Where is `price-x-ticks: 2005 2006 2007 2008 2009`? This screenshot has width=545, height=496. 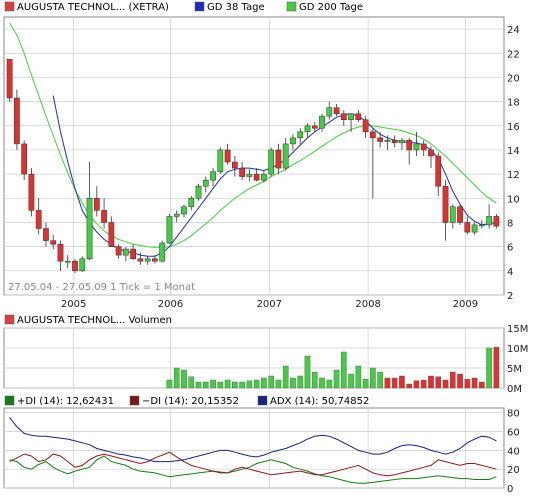 price-x-ticks: 2005 2006 2007 2008 2009 is located at coordinates (269, 304).